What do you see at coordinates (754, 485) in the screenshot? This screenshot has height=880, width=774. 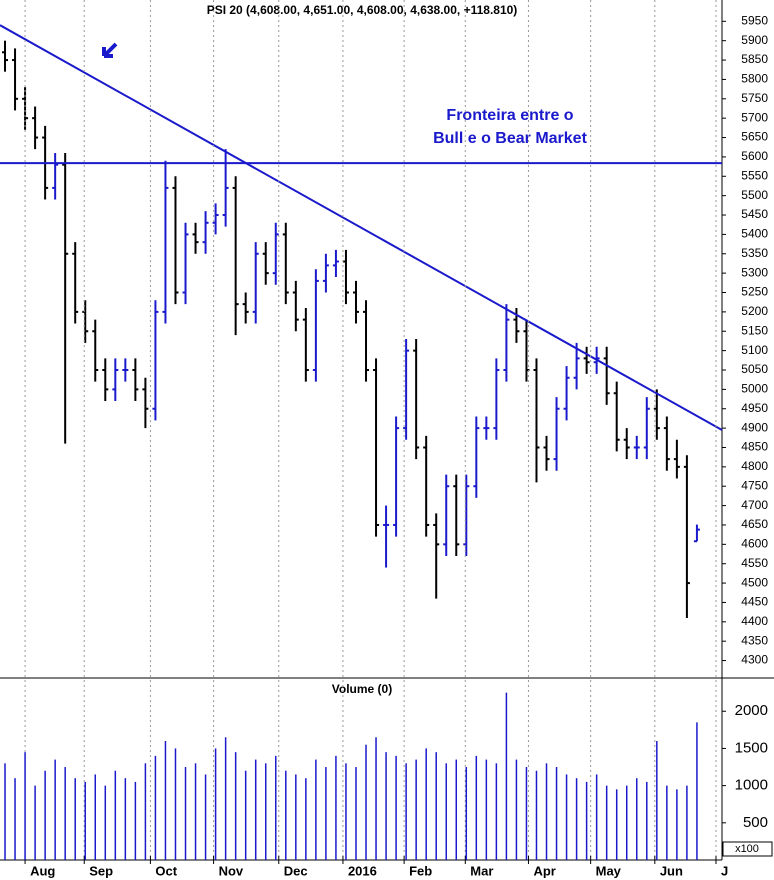 I see `y-tick-label: 4750` at bounding box center [754, 485].